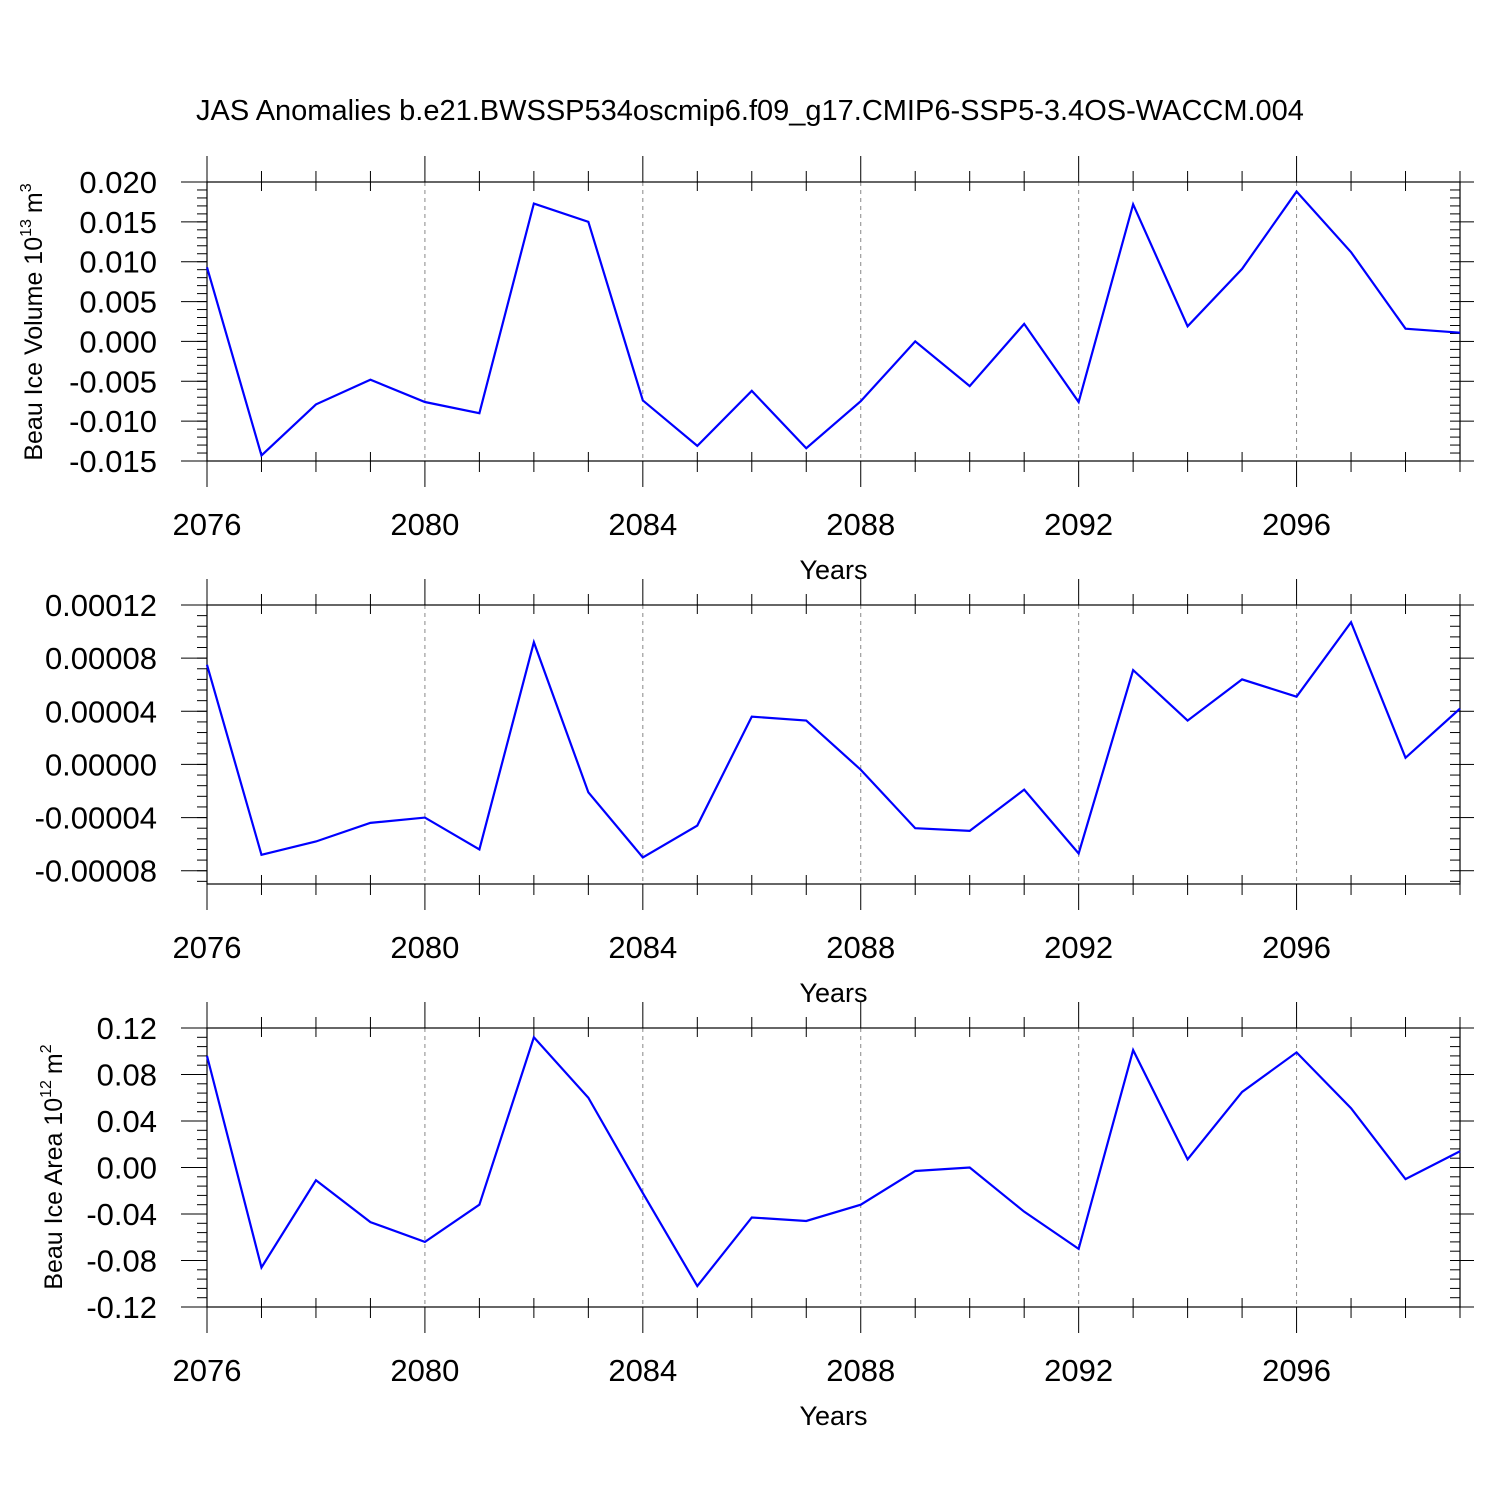 This screenshot has height=1500, width=1500. Describe the element at coordinates (26, 187) in the screenshot. I see `y-axis-label-unit-exponent: 3` at that location.